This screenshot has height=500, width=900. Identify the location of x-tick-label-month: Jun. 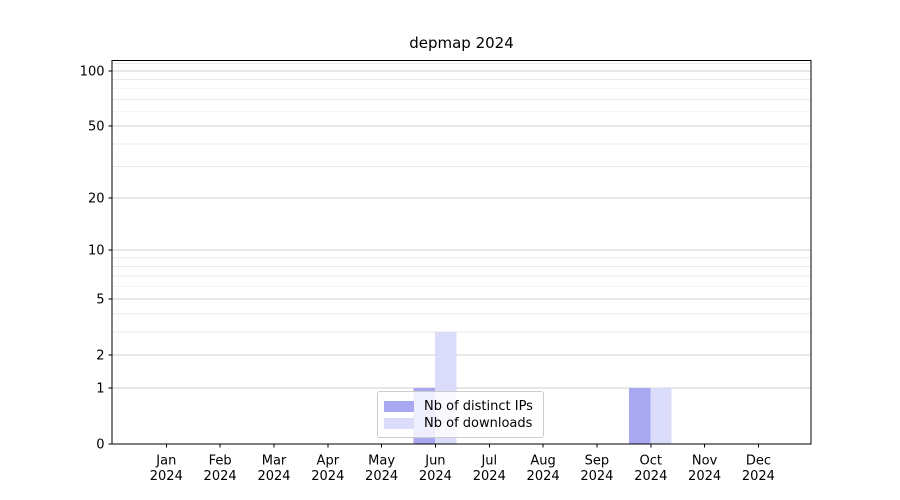
(434, 461).